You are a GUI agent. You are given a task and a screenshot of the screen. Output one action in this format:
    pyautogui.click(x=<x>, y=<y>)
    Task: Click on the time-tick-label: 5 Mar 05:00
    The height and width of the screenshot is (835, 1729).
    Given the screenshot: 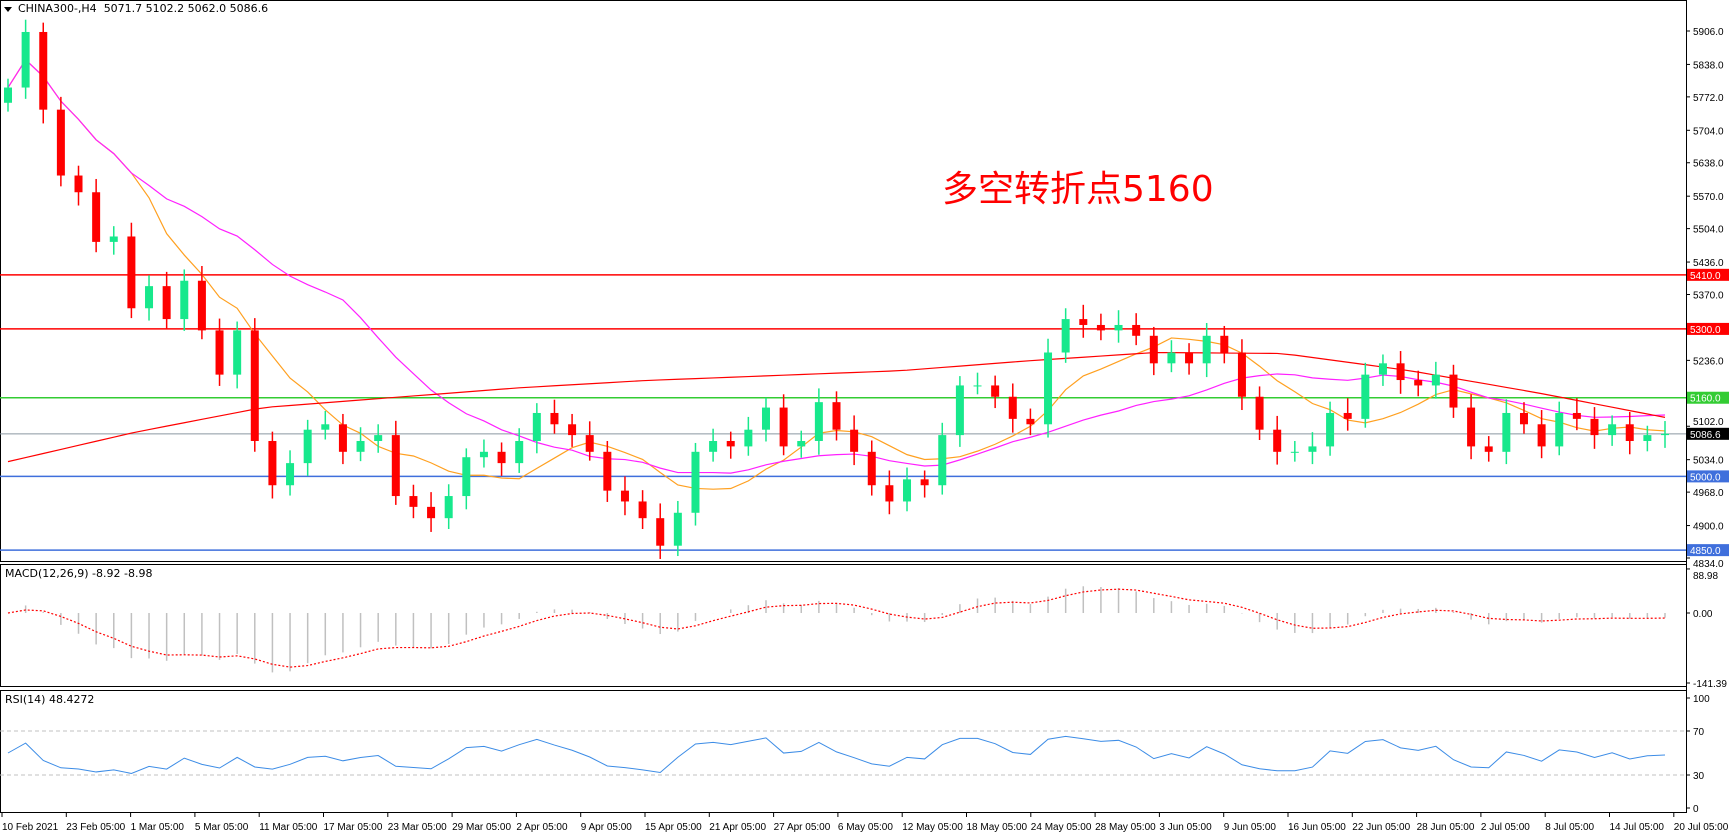 What is the action you would take?
    pyautogui.click(x=222, y=827)
    